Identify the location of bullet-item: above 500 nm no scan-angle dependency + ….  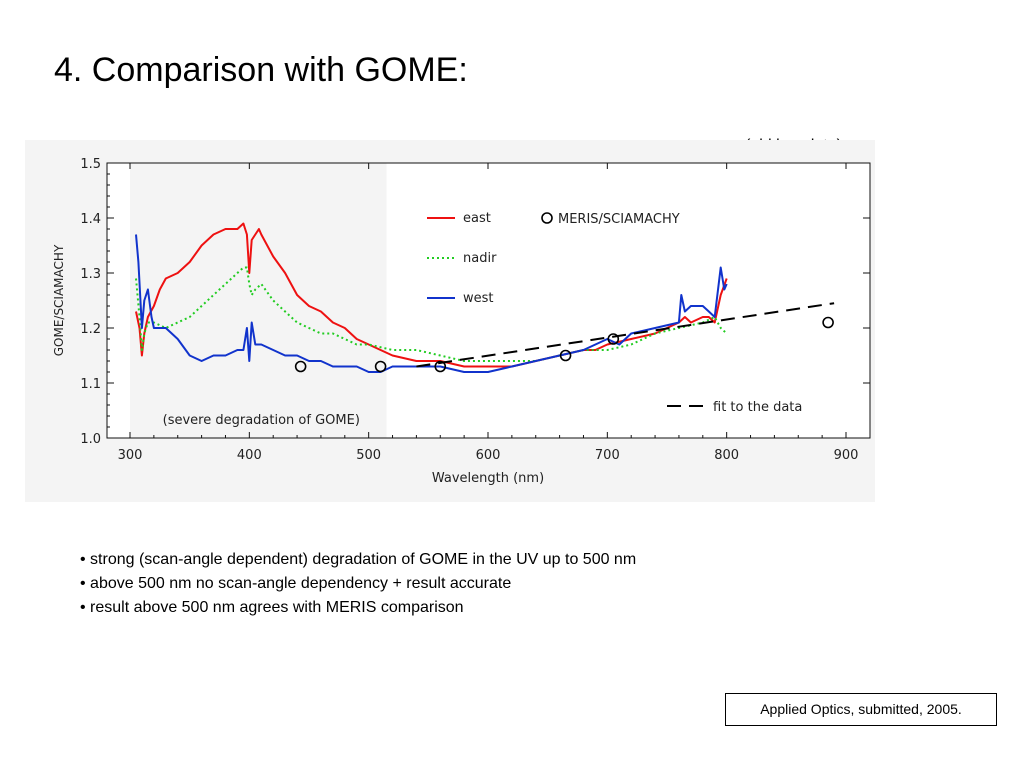
(358, 584).